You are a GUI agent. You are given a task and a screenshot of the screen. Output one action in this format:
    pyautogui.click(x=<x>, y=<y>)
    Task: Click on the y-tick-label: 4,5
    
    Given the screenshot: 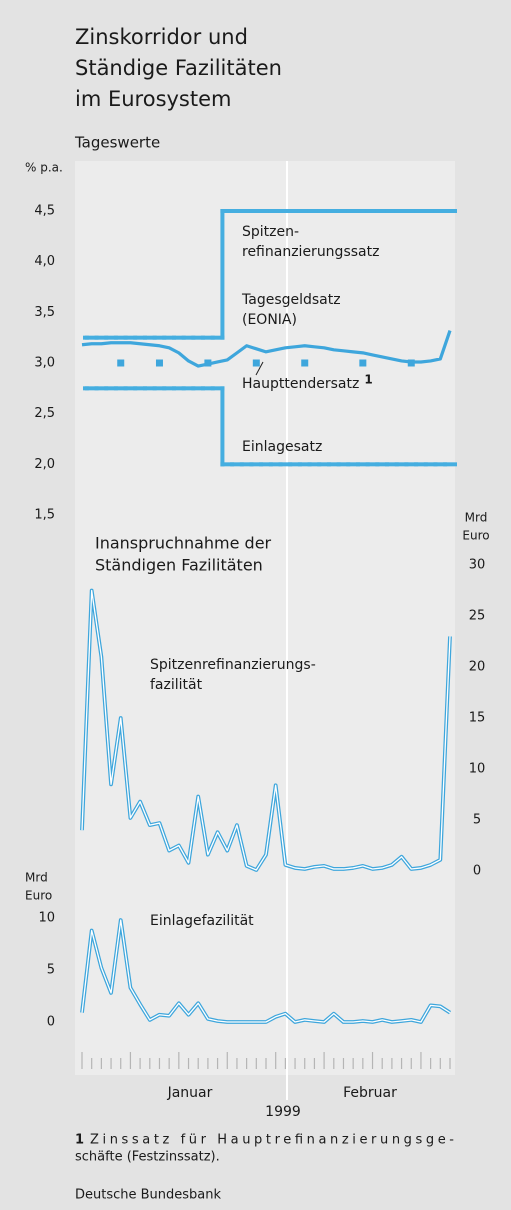 What is the action you would take?
    pyautogui.click(x=44, y=211)
    